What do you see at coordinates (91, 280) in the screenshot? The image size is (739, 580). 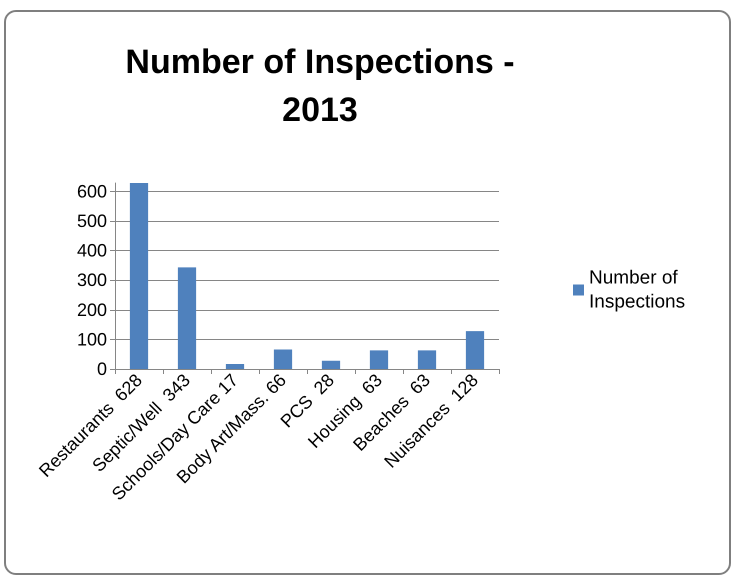 I see `y-tick-label: 300` at bounding box center [91, 280].